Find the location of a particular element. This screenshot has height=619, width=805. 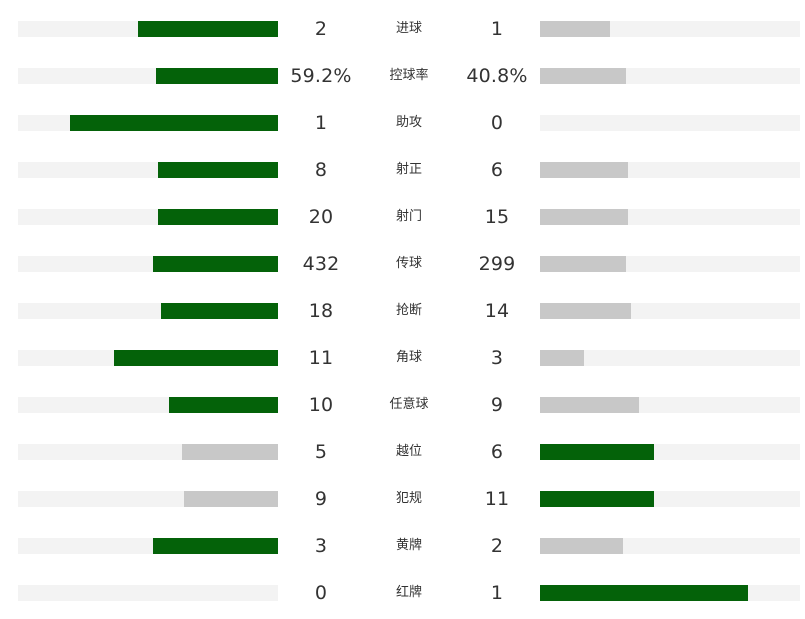

stat-label: 助攻 is located at coordinates (408, 122).